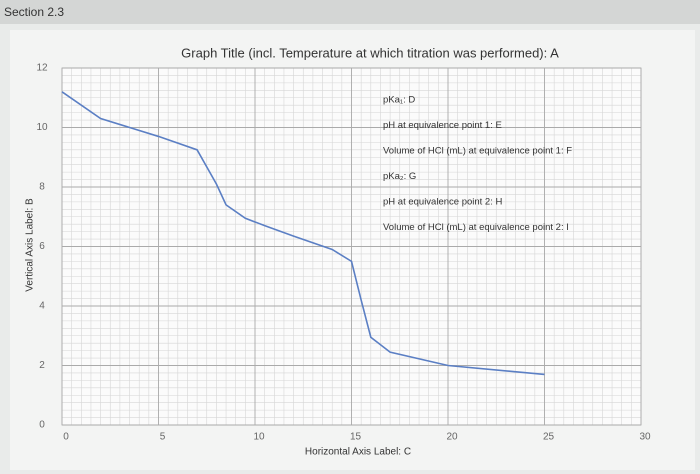 The image size is (700, 474). Describe the element at coordinates (645, 437) in the screenshot. I see `x-tick-label: 30` at that location.